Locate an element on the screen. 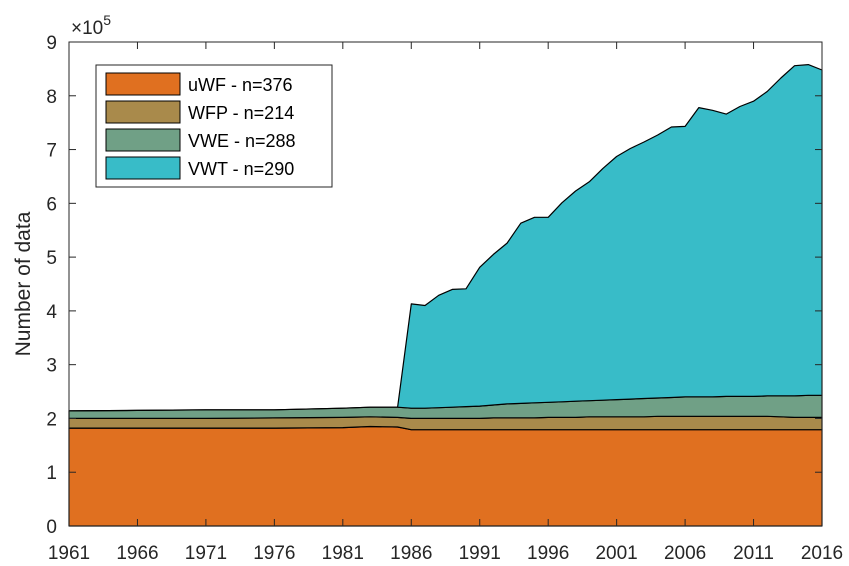 The image size is (849, 566). legend-label: VWE - n=288 is located at coordinates (242, 141).